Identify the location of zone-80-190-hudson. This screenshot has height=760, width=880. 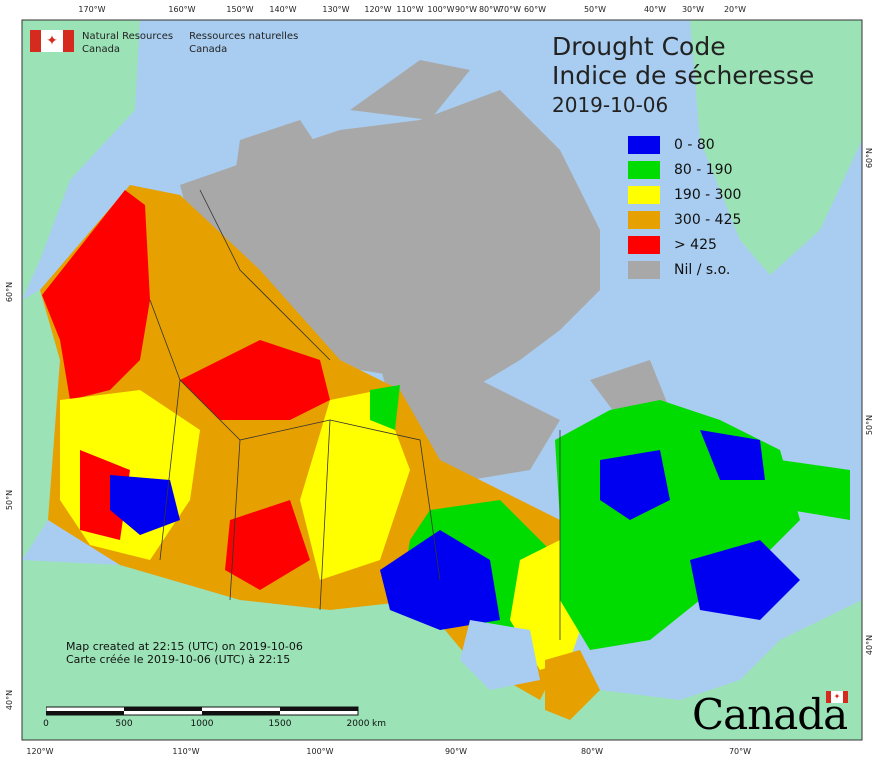
(385, 407).